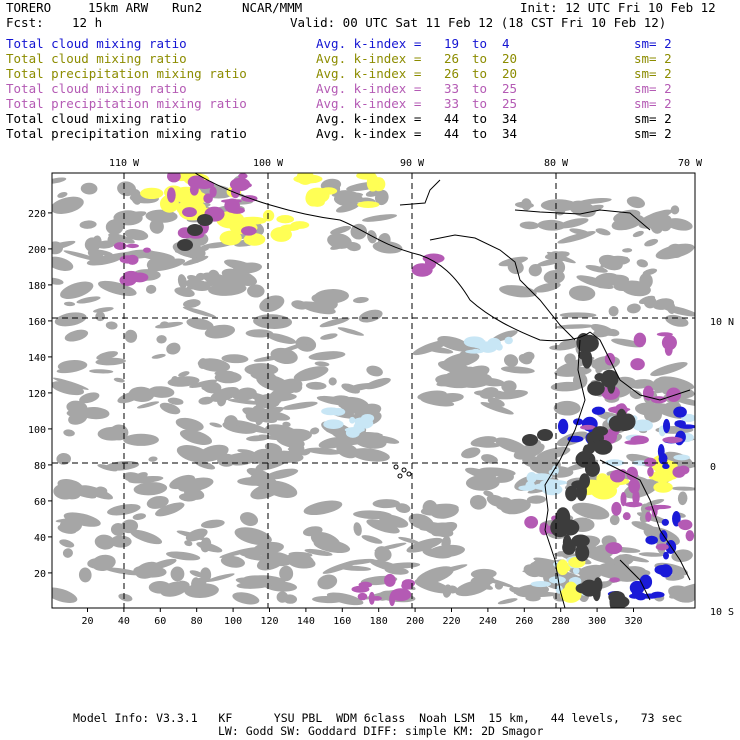  I want to click on org-label: NCAR/MMM, so click(272, 7).